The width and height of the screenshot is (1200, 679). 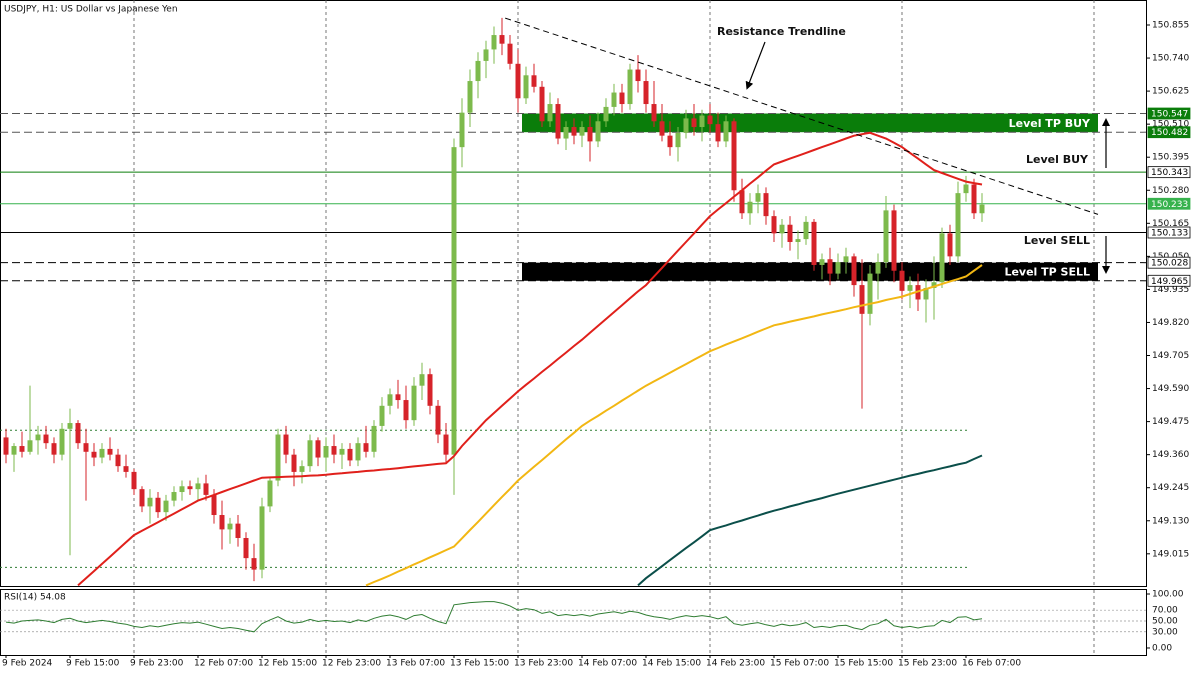 What do you see at coordinates (1170, 224) in the screenshot?
I see `y-tick-label: 150.165` at bounding box center [1170, 224].